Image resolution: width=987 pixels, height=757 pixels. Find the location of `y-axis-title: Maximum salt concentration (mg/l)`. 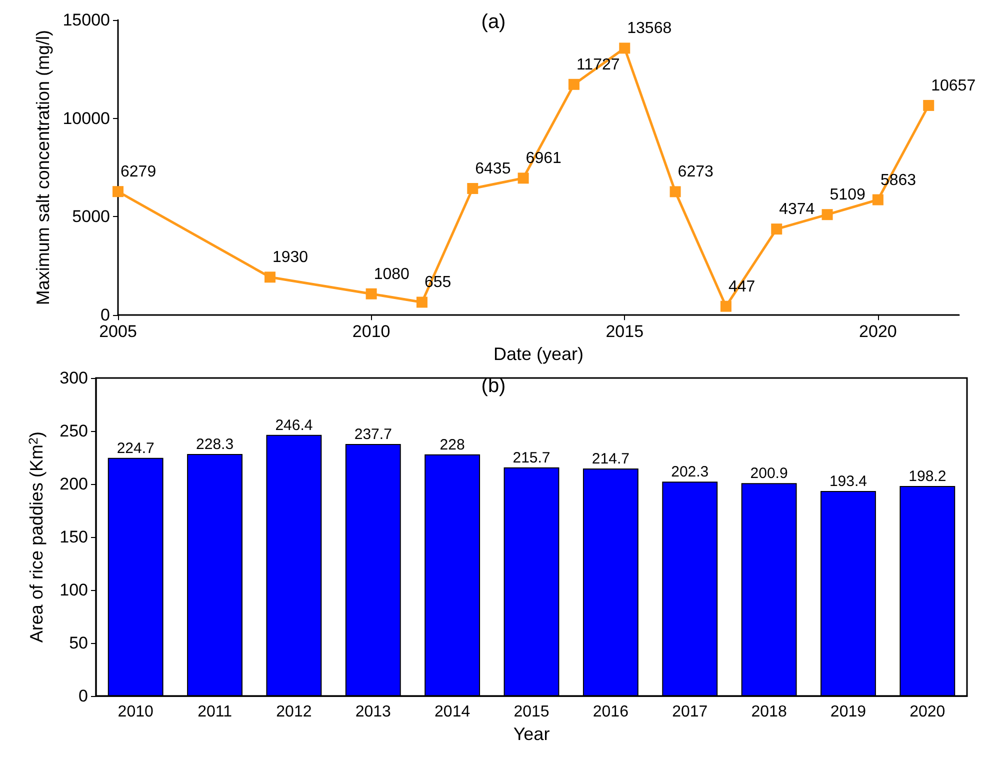

y-axis-title: Maximum salt concentration (mg/l) is located at coordinates (42, 168).